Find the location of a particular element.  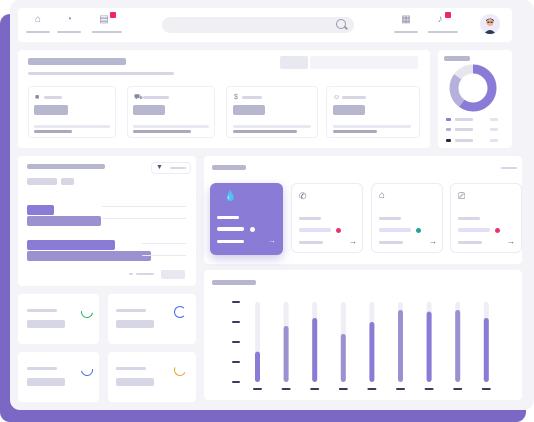

overview-date-input is located at coordinates (364, 62).